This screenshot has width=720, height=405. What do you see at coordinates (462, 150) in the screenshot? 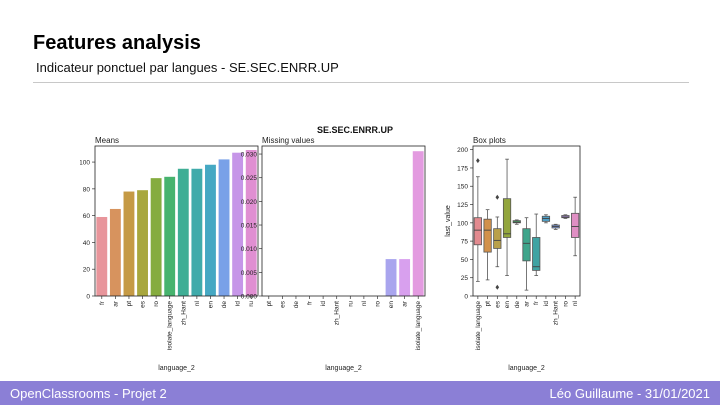
I see `y-tick-label: 200` at bounding box center [462, 150].